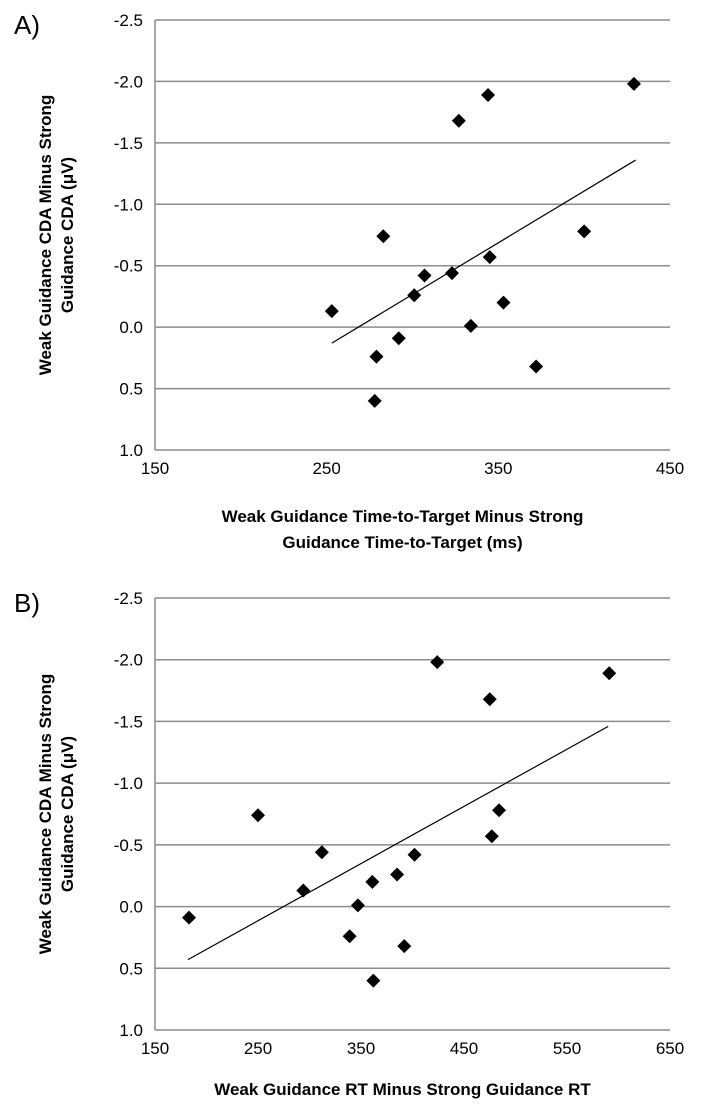 The height and width of the screenshot is (1108, 701). Describe the element at coordinates (27, 25) in the screenshot. I see `panel-label: A)` at that location.